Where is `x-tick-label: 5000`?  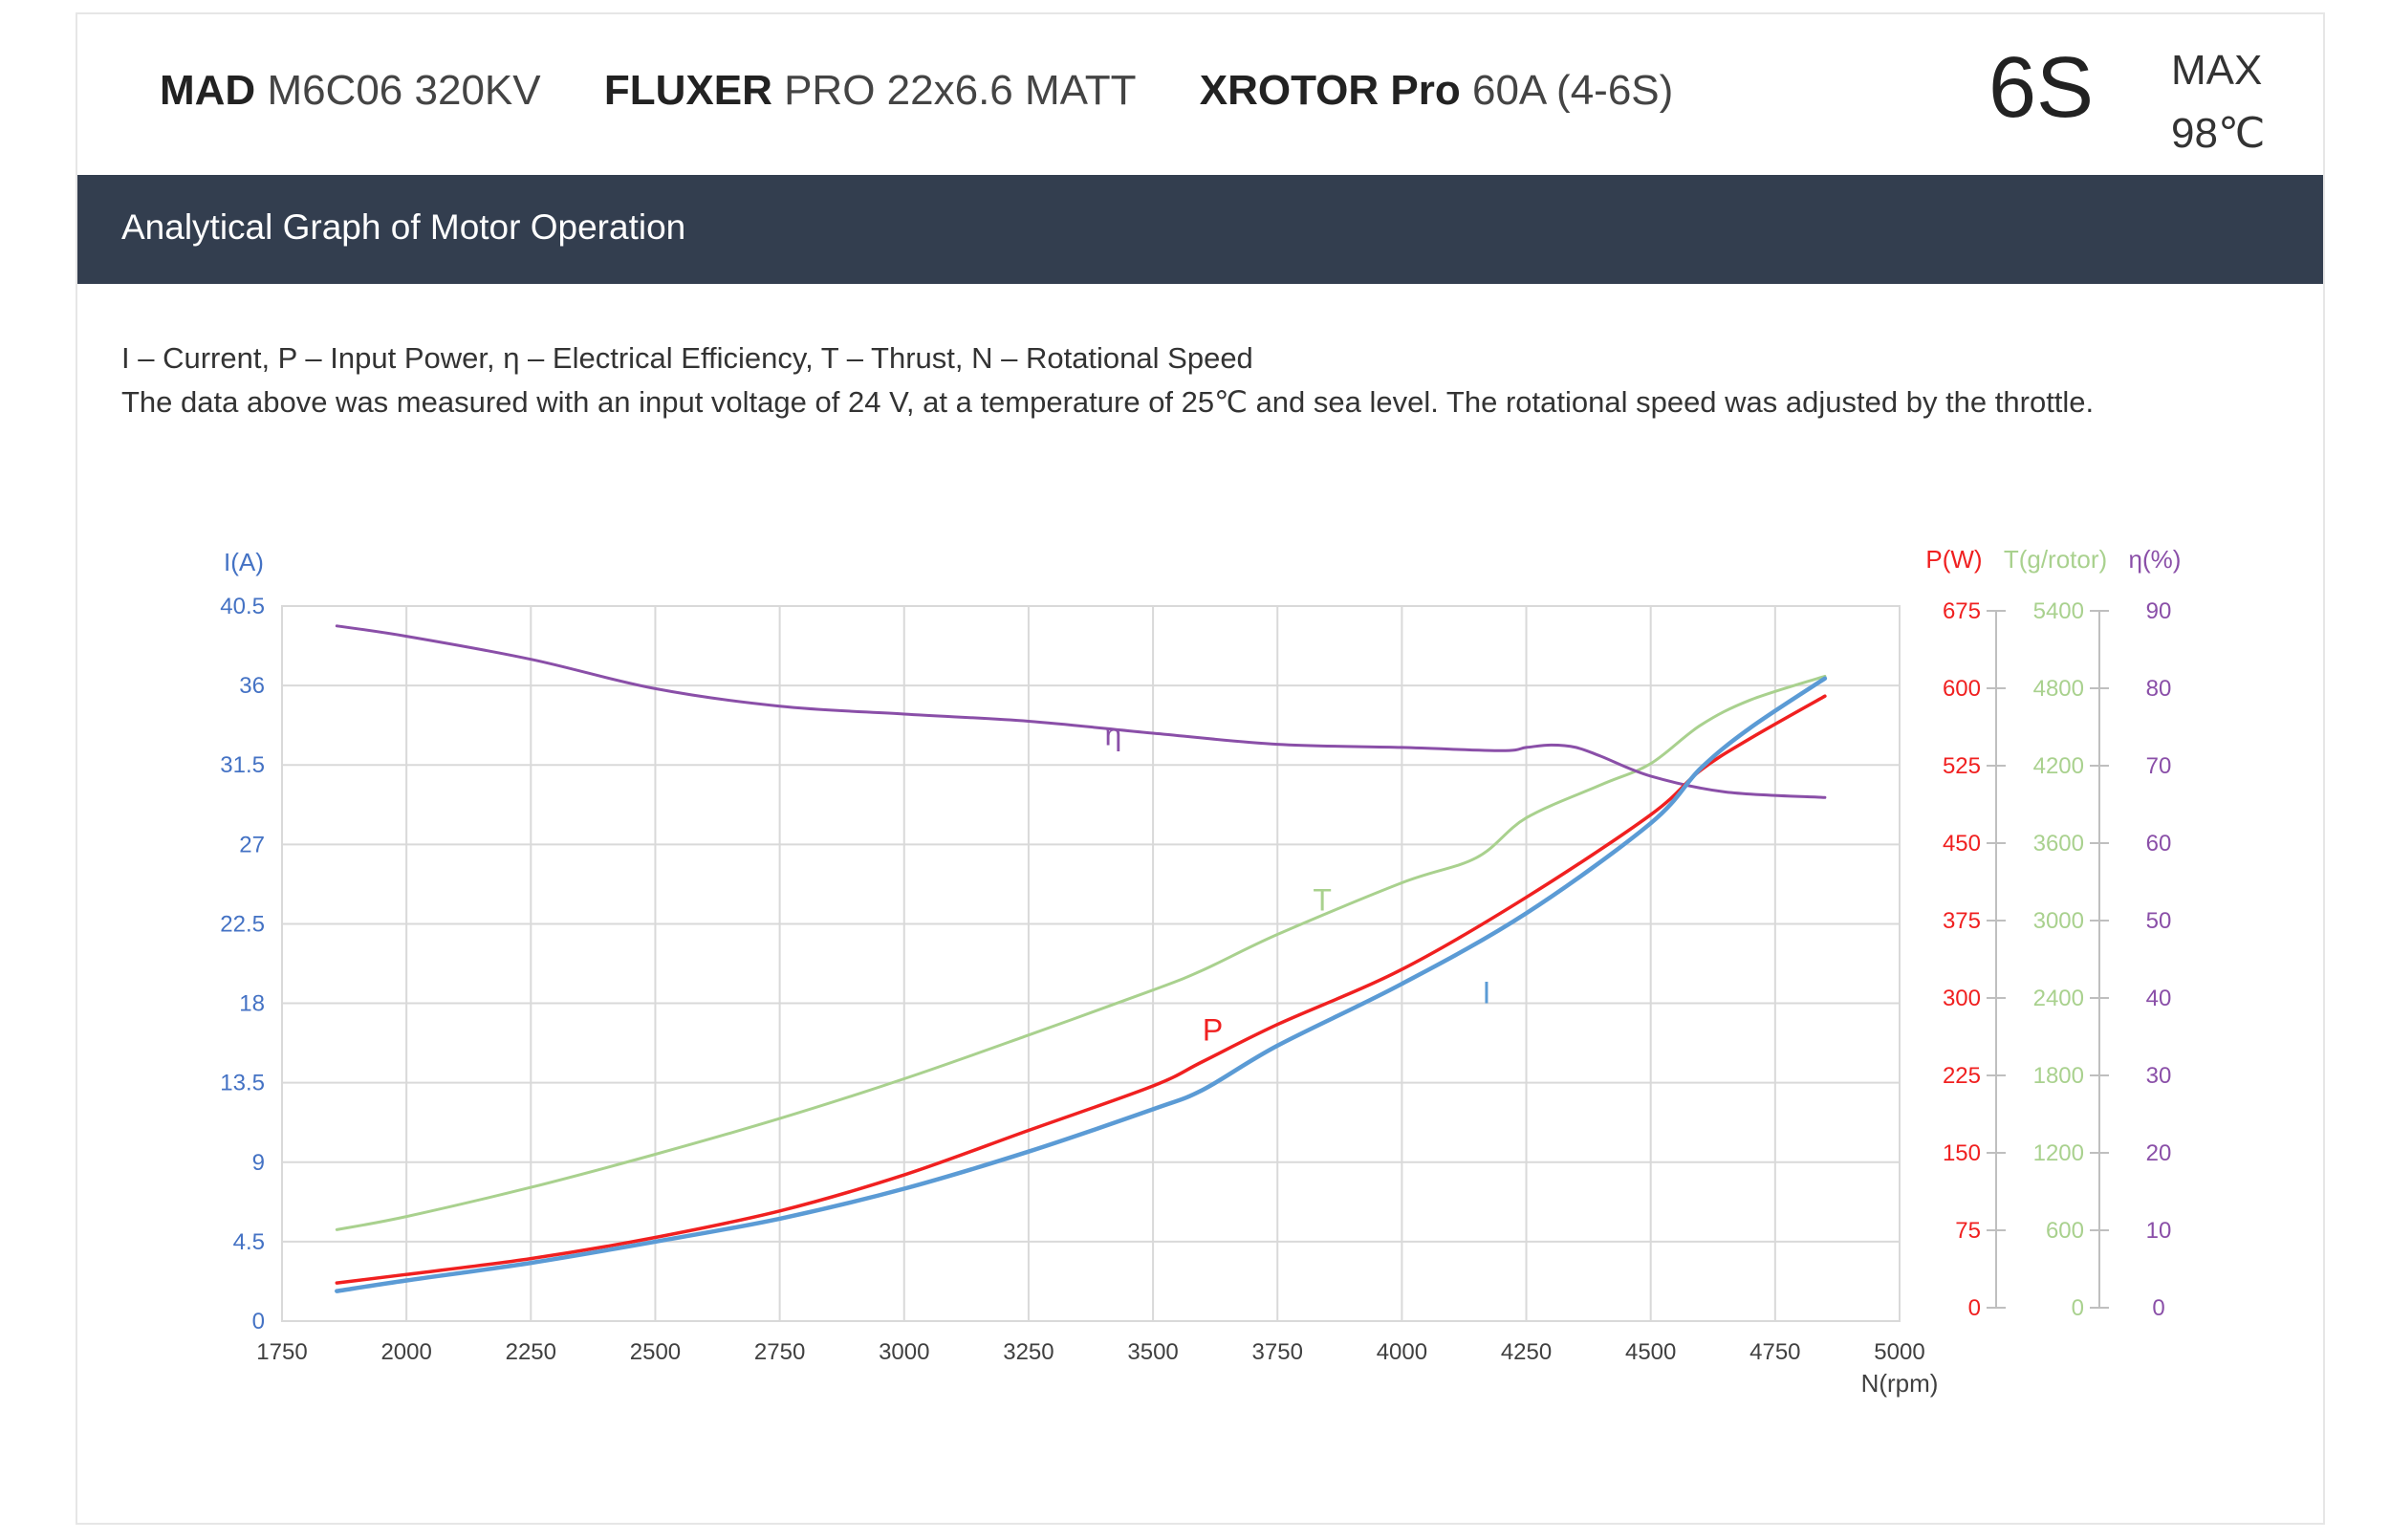 x-tick-label: 5000 is located at coordinates (1899, 1352).